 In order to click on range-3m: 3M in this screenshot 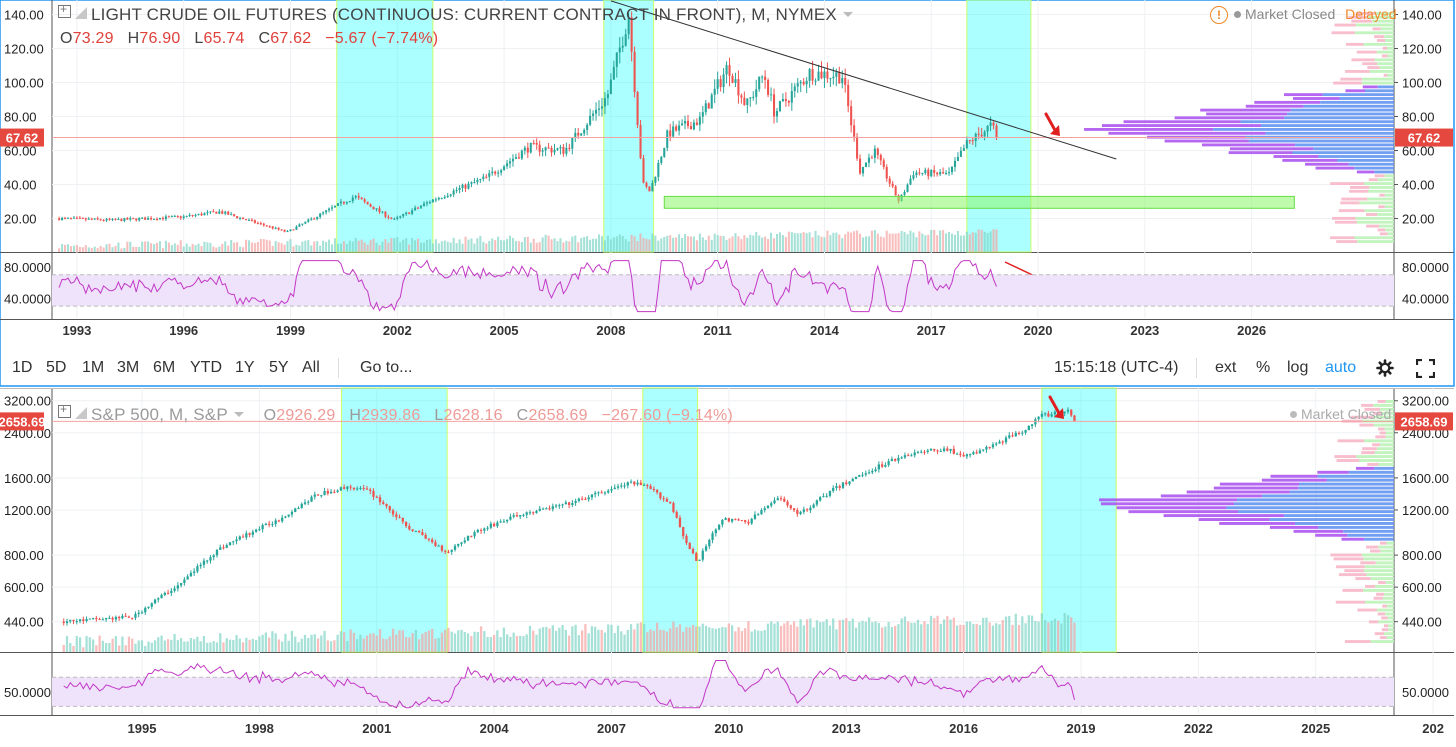, I will do `click(128, 367)`.